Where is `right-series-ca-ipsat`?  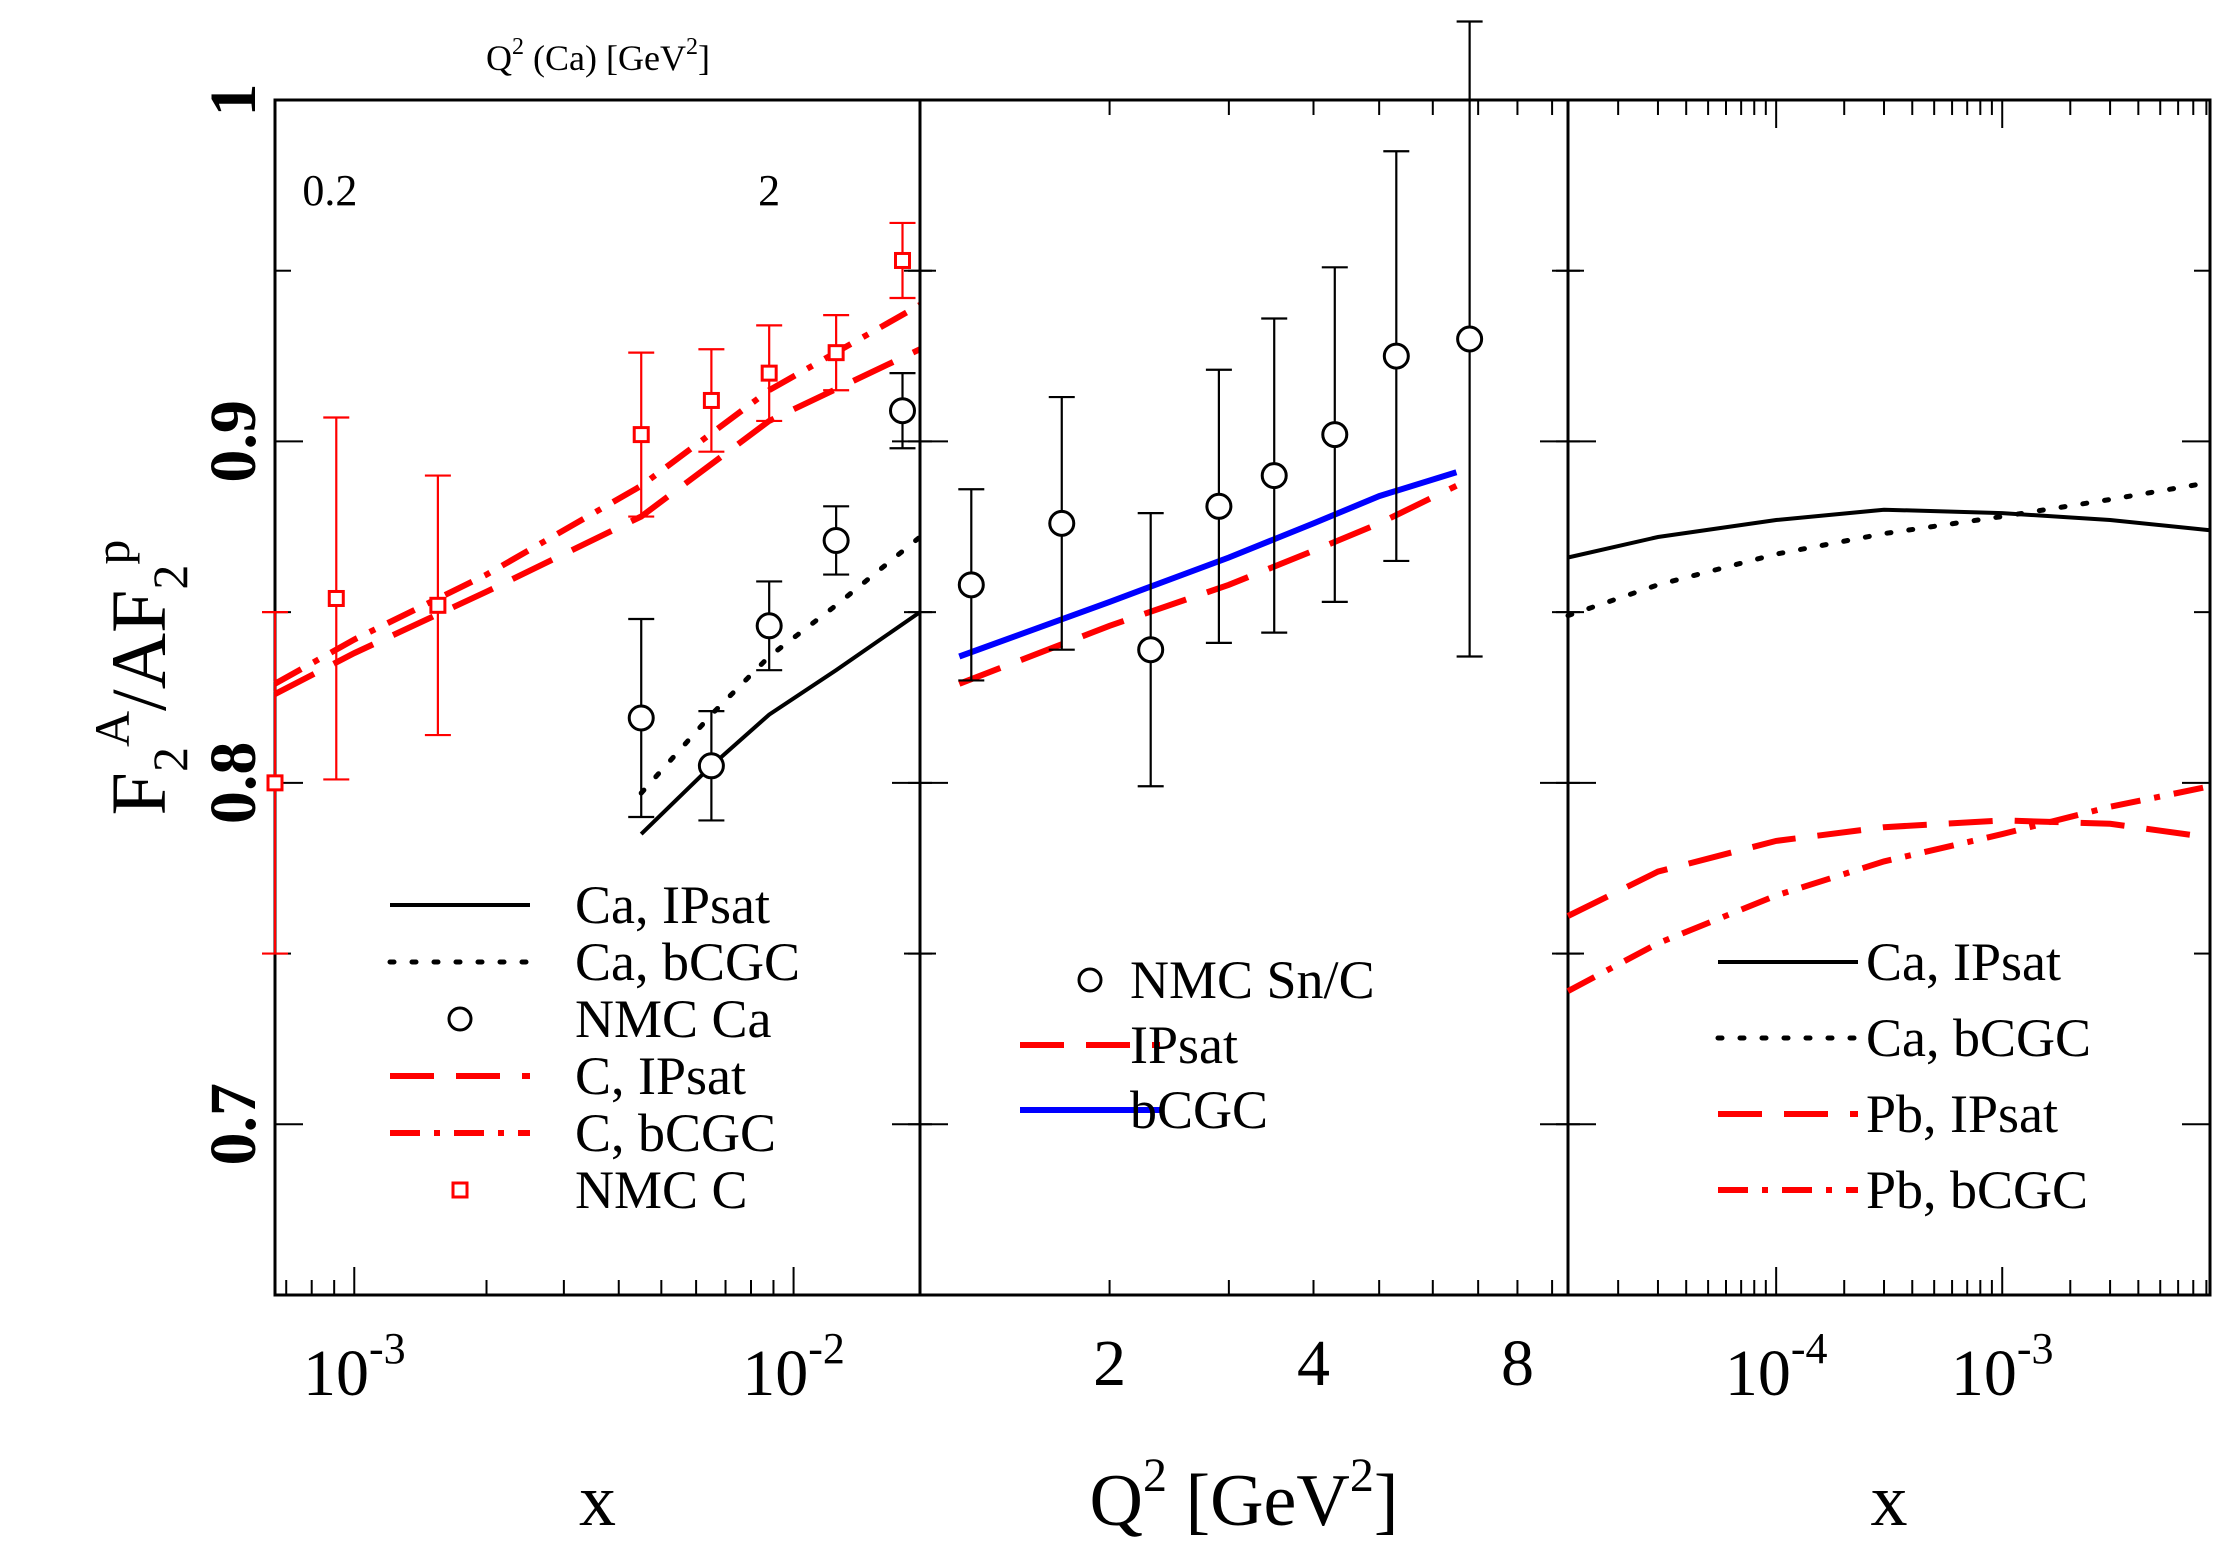
right-series-ca-ipsat is located at coordinates (1889, 533).